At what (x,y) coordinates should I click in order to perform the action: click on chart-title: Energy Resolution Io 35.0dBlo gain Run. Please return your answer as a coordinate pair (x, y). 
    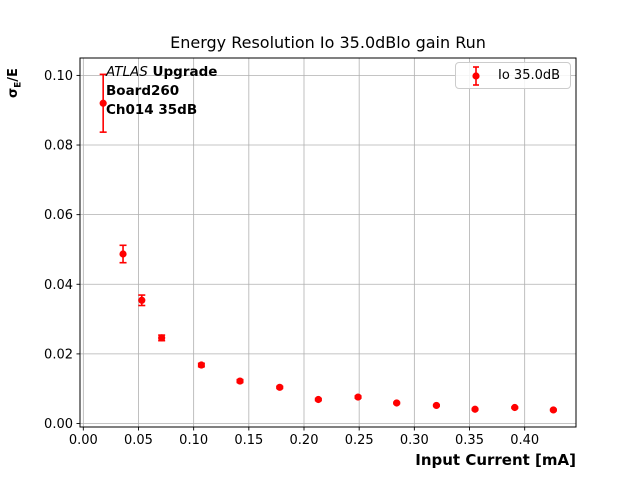
    Looking at the image, I should click on (328, 42).